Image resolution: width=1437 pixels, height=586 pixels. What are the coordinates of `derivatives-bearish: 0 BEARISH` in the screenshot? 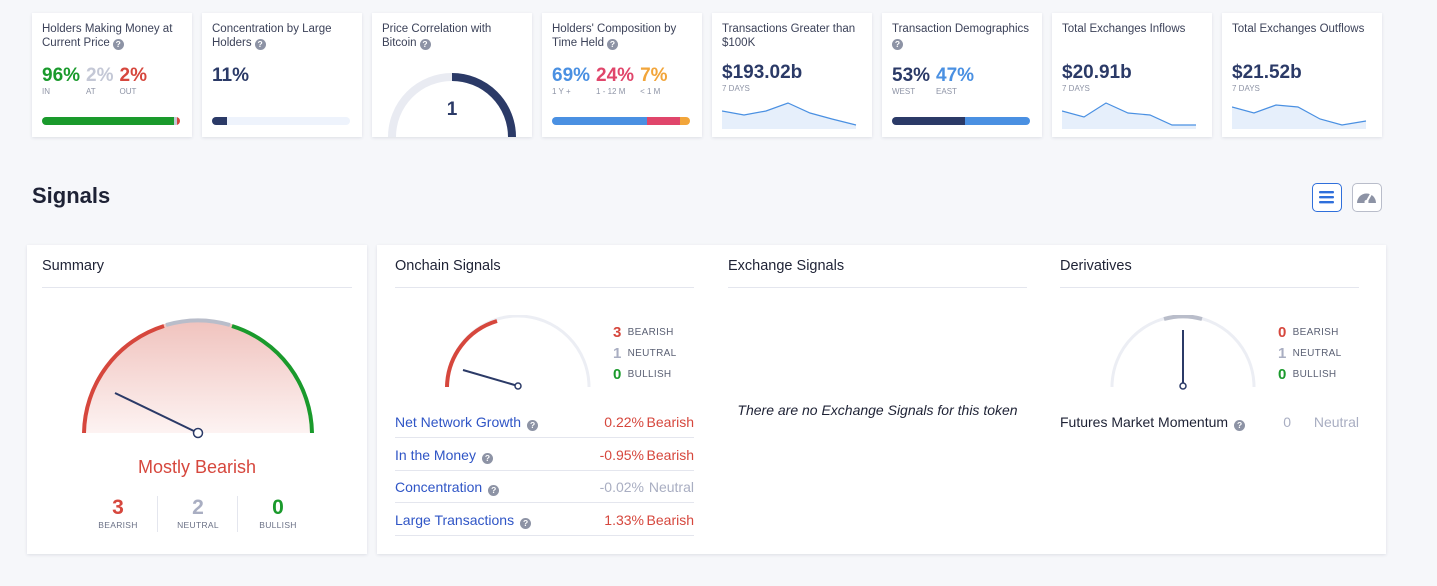 It's located at (1308, 332).